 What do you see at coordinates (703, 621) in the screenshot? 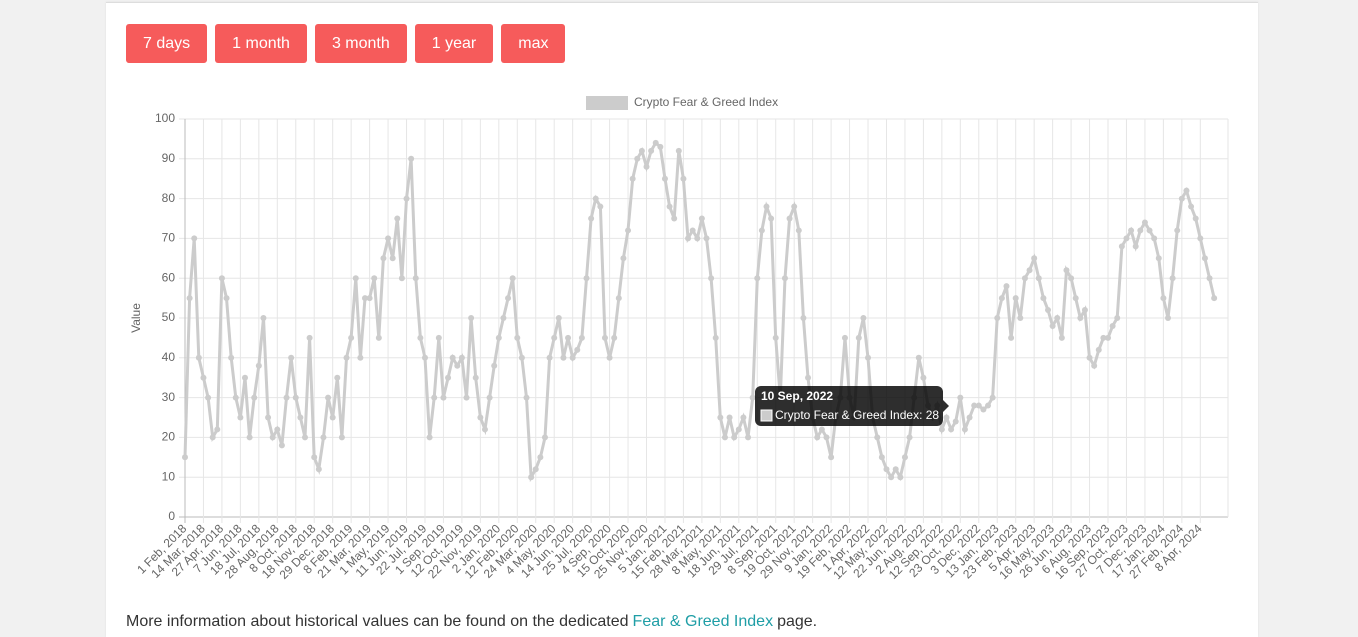
I see `link: Fear & Greed Index` at bounding box center [703, 621].